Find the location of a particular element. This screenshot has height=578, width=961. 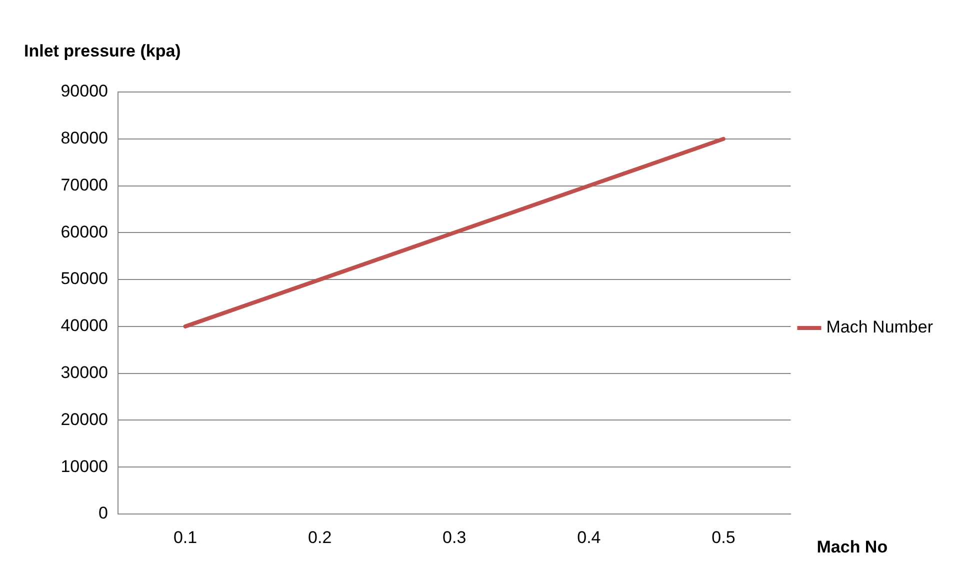

y-tick-label: 90000 is located at coordinates (84, 91).